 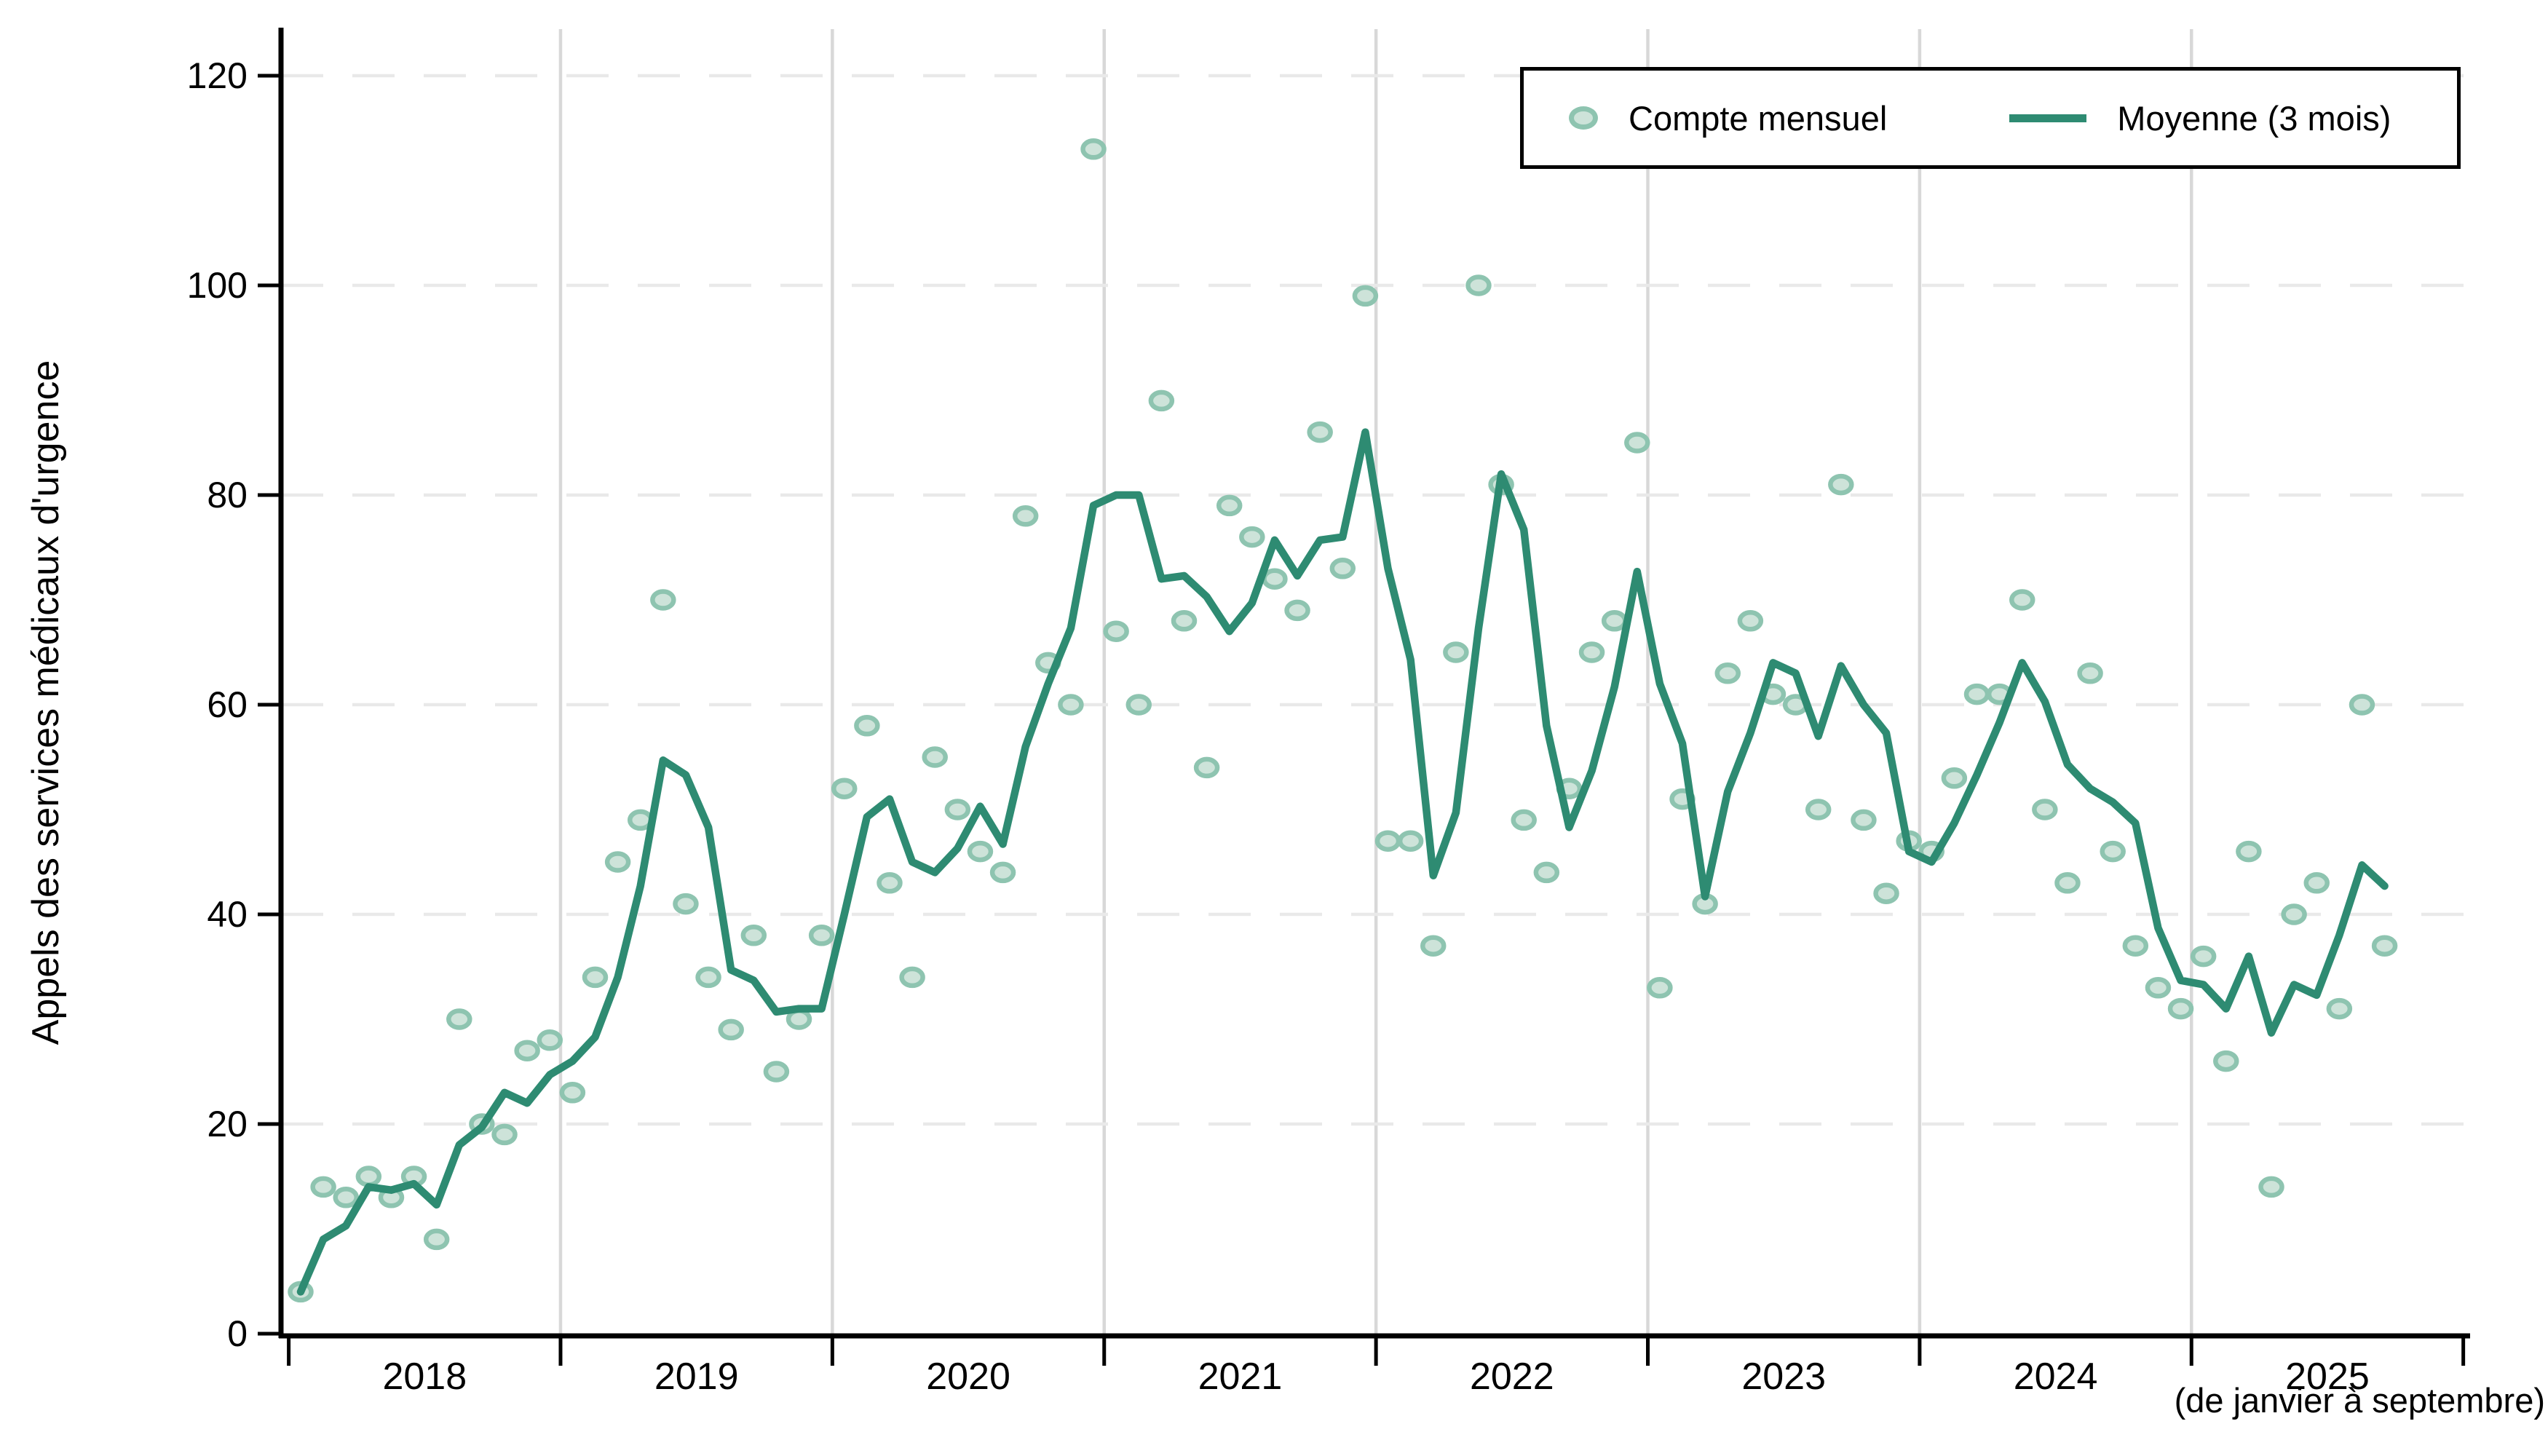 I want to click on y-tick-label: 60, so click(x=227, y=704).